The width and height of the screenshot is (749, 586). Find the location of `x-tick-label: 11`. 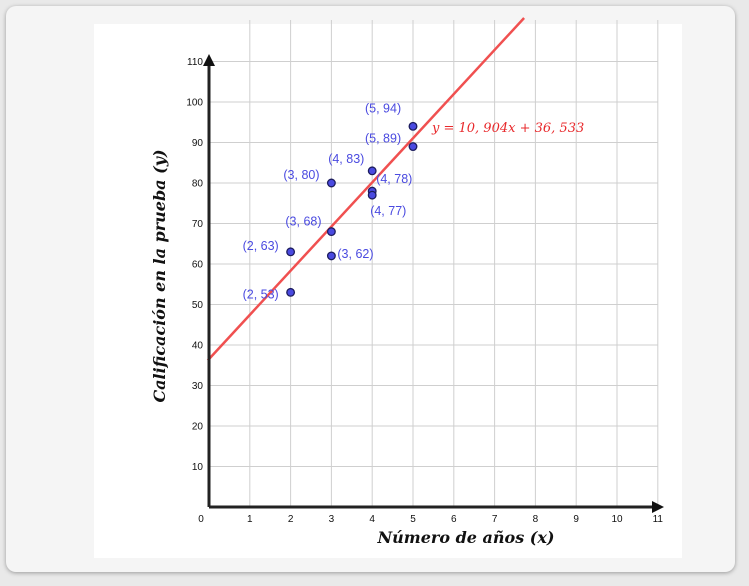

x-tick-label: 11 is located at coordinates (658, 519).